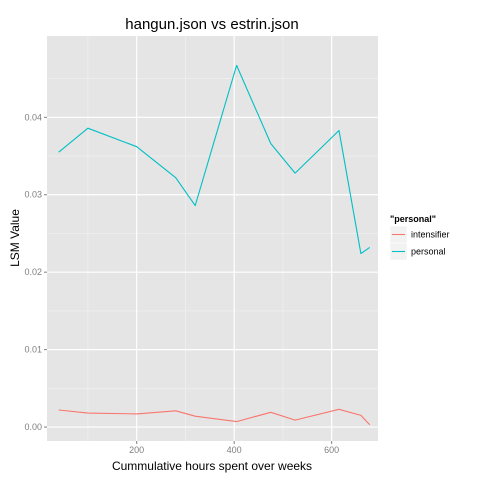 This screenshot has height=480, width=480. I want to click on x-axis-title: Cummulative hours spent over weeks, so click(212, 466).